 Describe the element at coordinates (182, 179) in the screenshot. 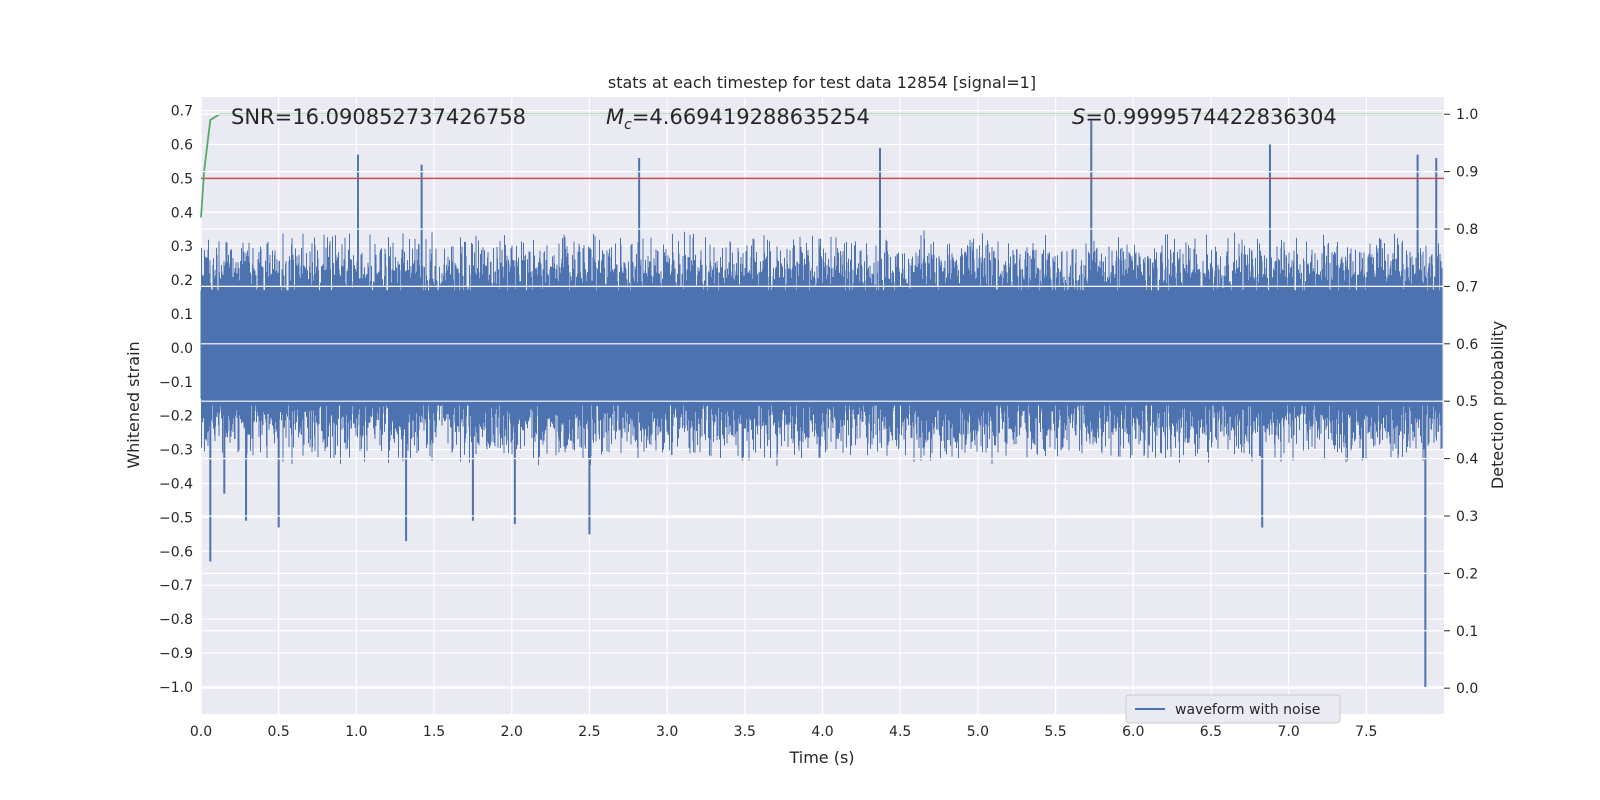

I see `y-tick-2: 0.5` at that location.